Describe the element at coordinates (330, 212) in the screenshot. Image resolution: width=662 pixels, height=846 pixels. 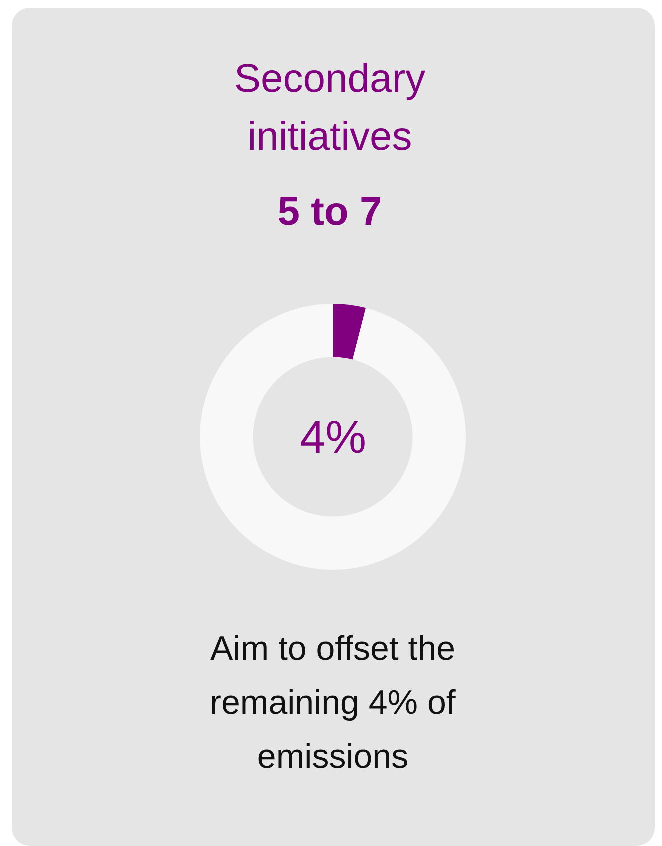
I see `chart-subtitle: 5 to 7` at that location.